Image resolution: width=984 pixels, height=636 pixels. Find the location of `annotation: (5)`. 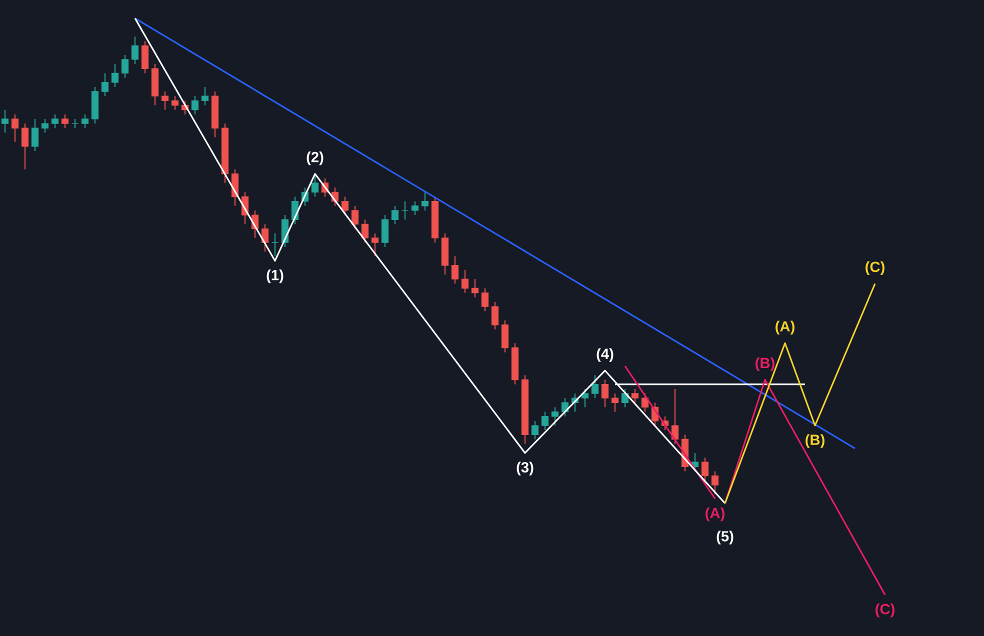

annotation: (5) is located at coordinates (725, 537).